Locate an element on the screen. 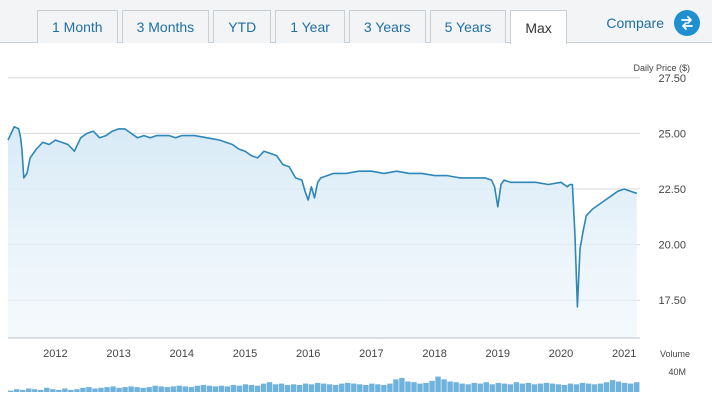 The image size is (712, 400). volume-bars is located at coordinates (324, 384).